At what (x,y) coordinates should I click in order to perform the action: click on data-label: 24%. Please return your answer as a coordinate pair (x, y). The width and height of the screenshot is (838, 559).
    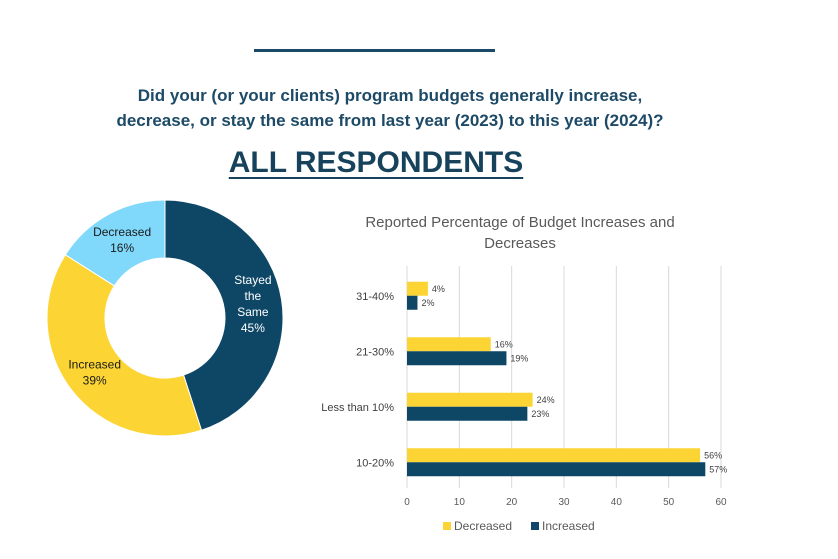
    Looking at the image, I should click on (546, 400).